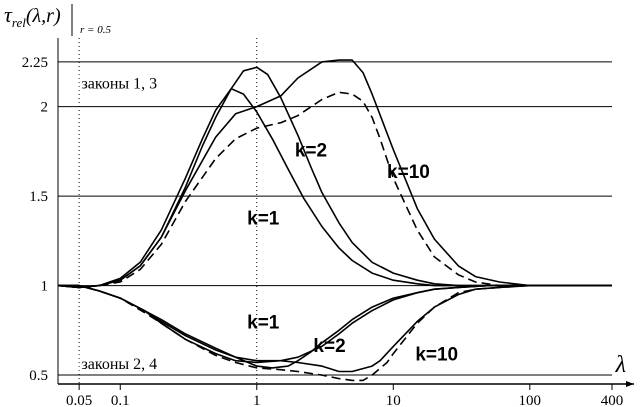  I want to click on x-axis-arrow, so click(630, 384).